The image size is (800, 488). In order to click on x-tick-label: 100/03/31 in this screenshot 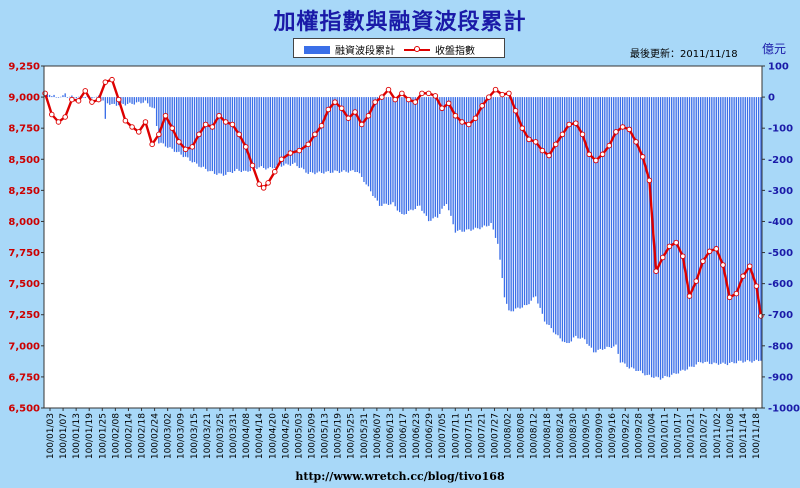, I will do `click(234, 436)`.